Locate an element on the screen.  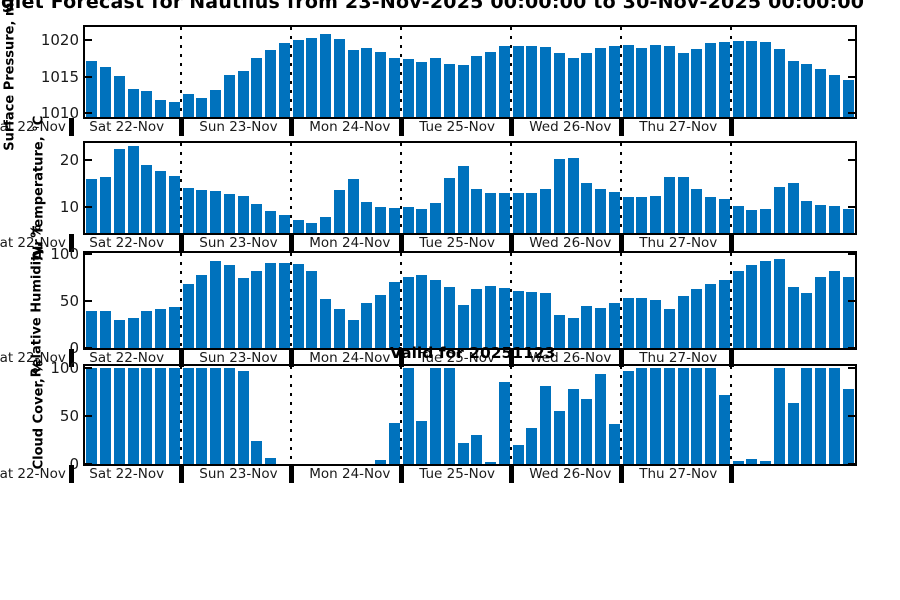
x-tick-label: Tue 25-Nov is located at coordinates (457, 474).